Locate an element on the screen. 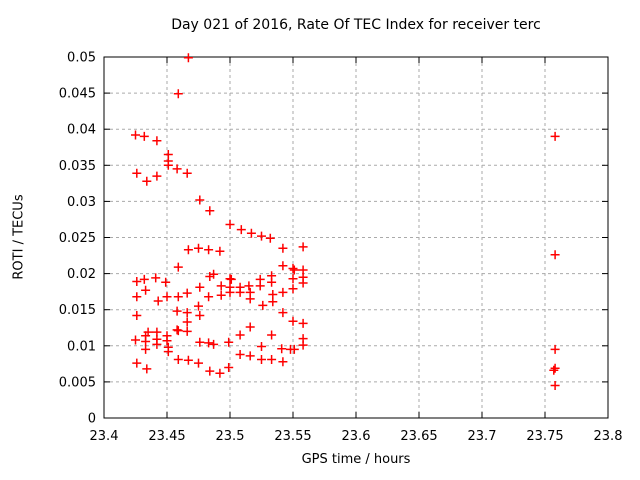 The height and width of the screenshot is (480, 640). y-tick-label: 0.01 is located at coordinates (81, 346).